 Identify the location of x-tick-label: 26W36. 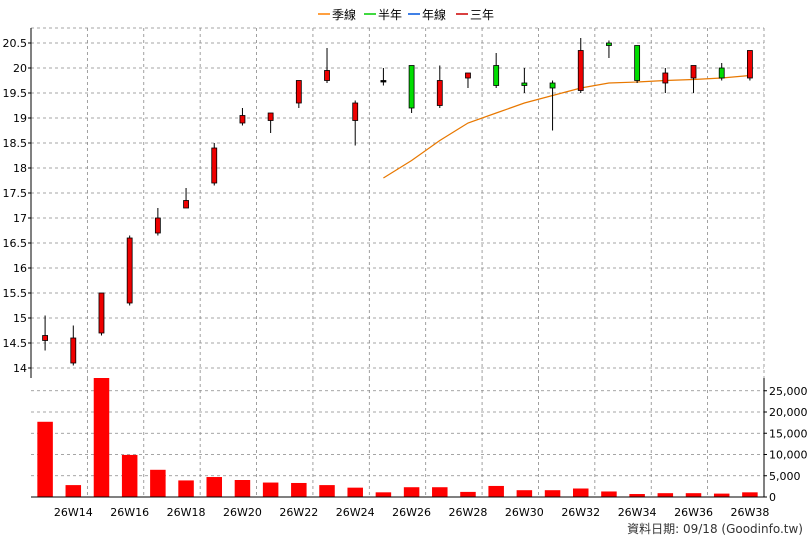
(693, 512).